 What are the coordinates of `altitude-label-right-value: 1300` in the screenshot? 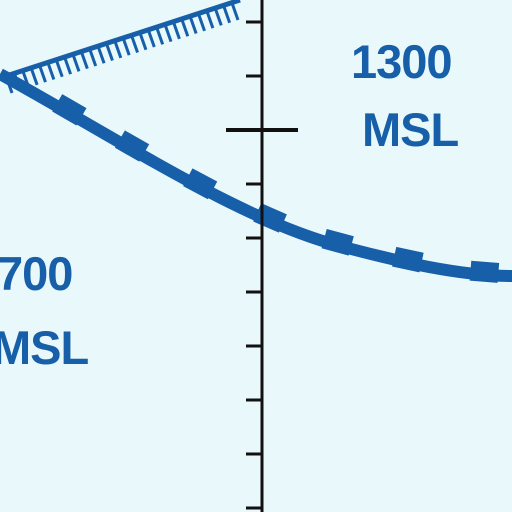 It's located at (401, 61).